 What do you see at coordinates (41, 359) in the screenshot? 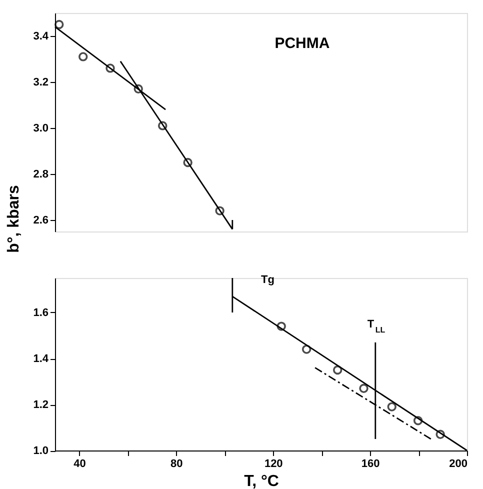
I see `y-tick-label: 1.4` at bounding box center [41, 359].